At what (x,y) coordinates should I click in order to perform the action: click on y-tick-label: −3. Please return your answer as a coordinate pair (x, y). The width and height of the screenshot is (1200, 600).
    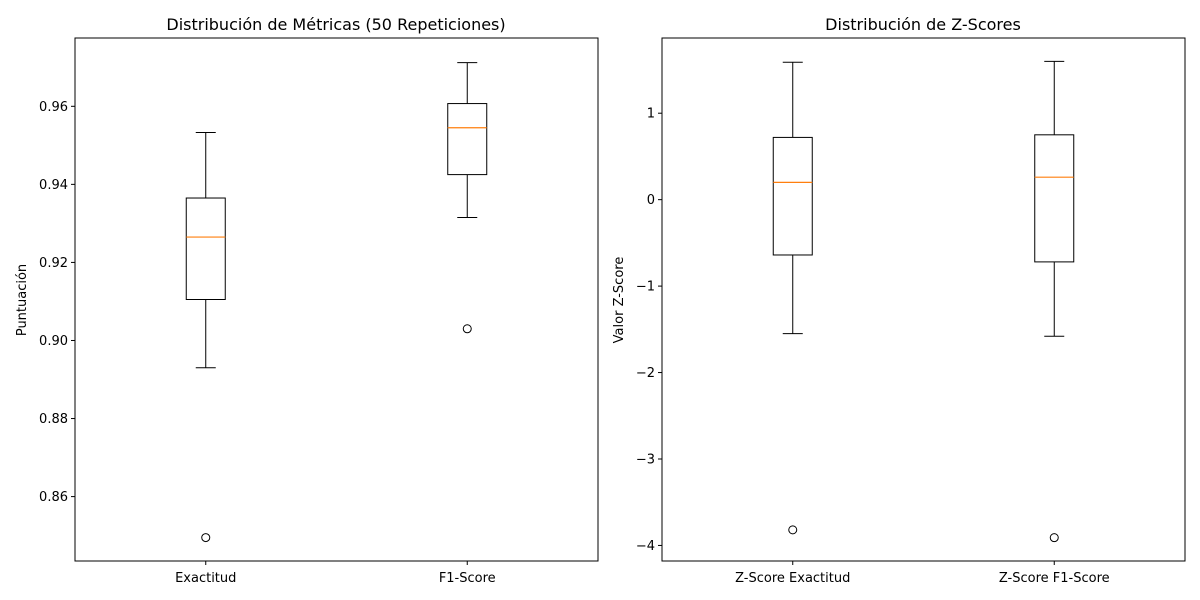
    Looking at the image, I should click on (645, 459).